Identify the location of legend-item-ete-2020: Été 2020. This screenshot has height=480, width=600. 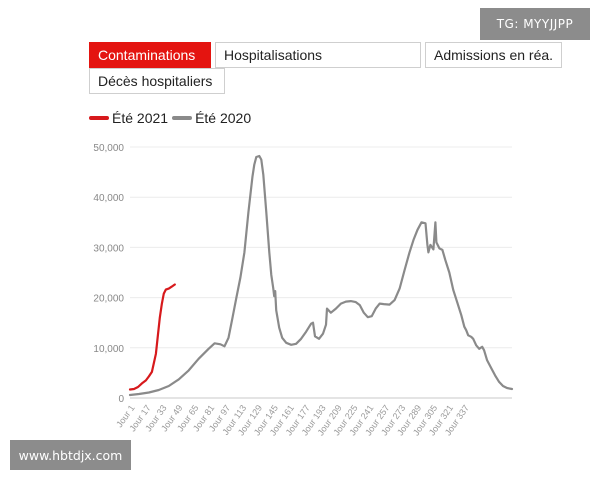
(211, 118).